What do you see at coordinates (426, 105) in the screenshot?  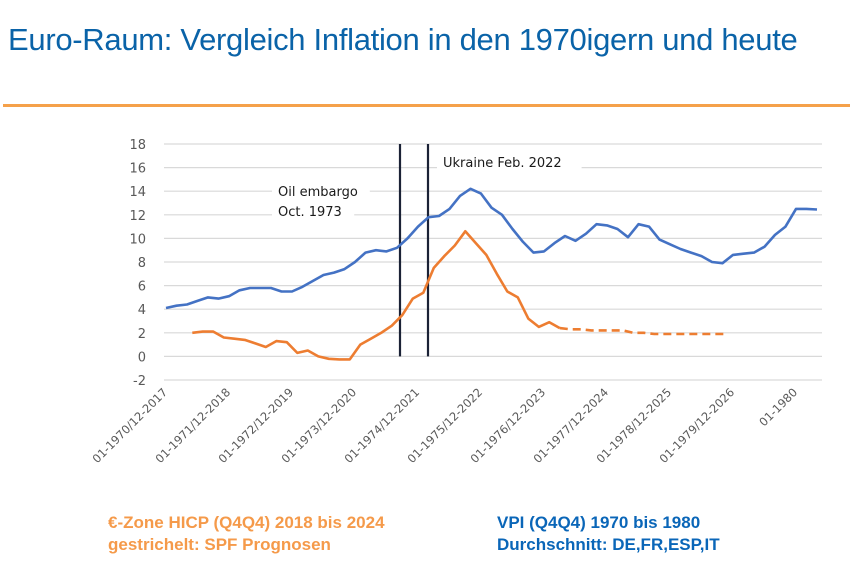 I see `title-divider` at bounding box center [426, 105].